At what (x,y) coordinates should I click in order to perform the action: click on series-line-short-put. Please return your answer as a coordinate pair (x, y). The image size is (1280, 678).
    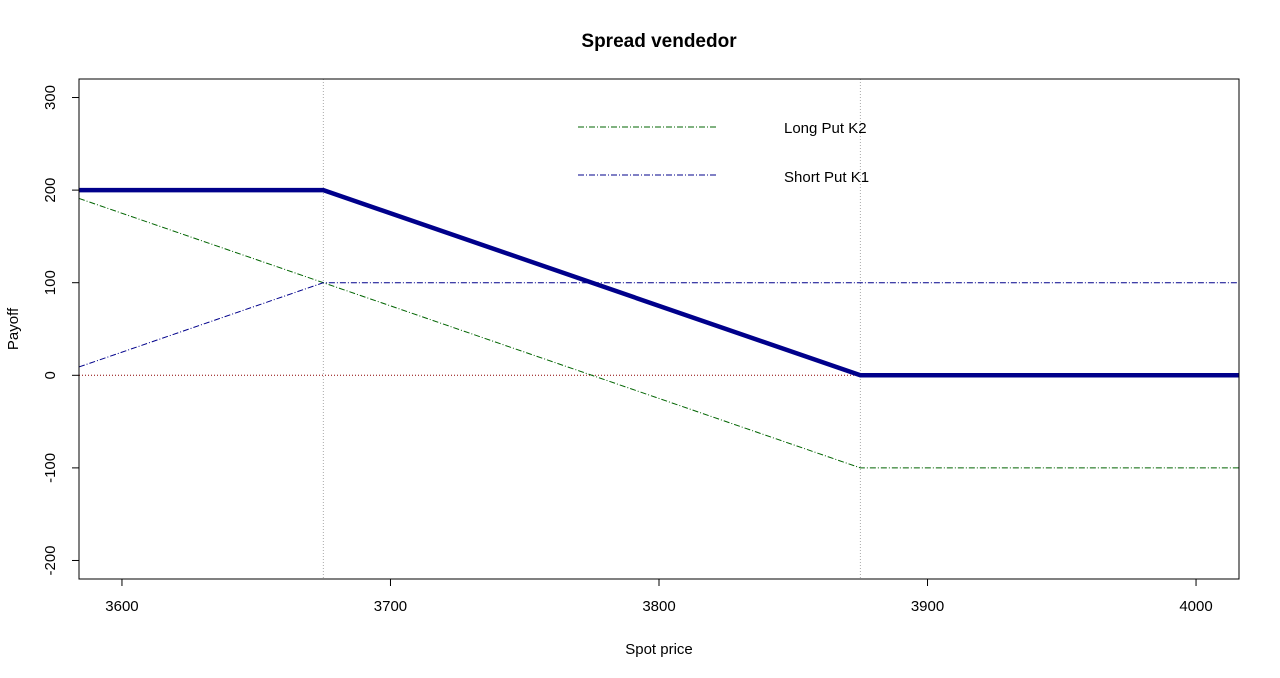
    Looking at the image, I should click on (658, 325).